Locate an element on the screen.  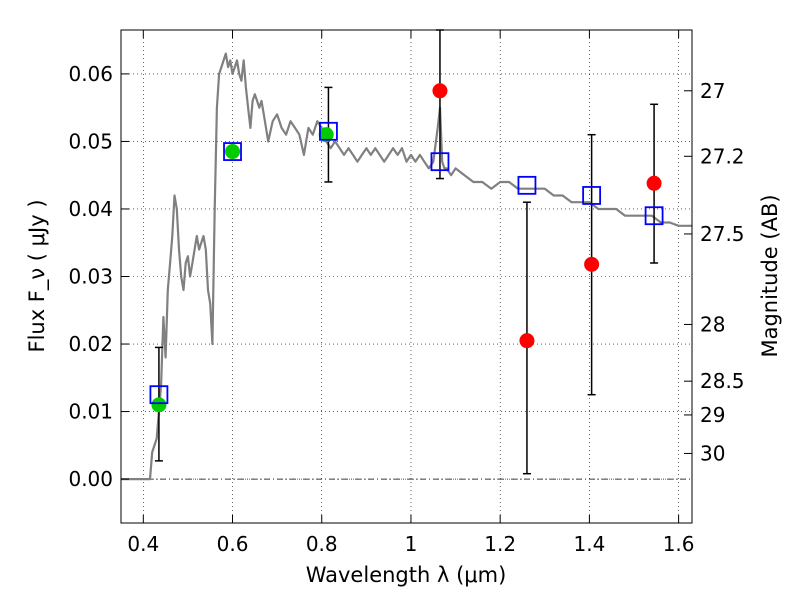
y2-axis-title: Magnitude (AB) is located at coordinates (770, 275).